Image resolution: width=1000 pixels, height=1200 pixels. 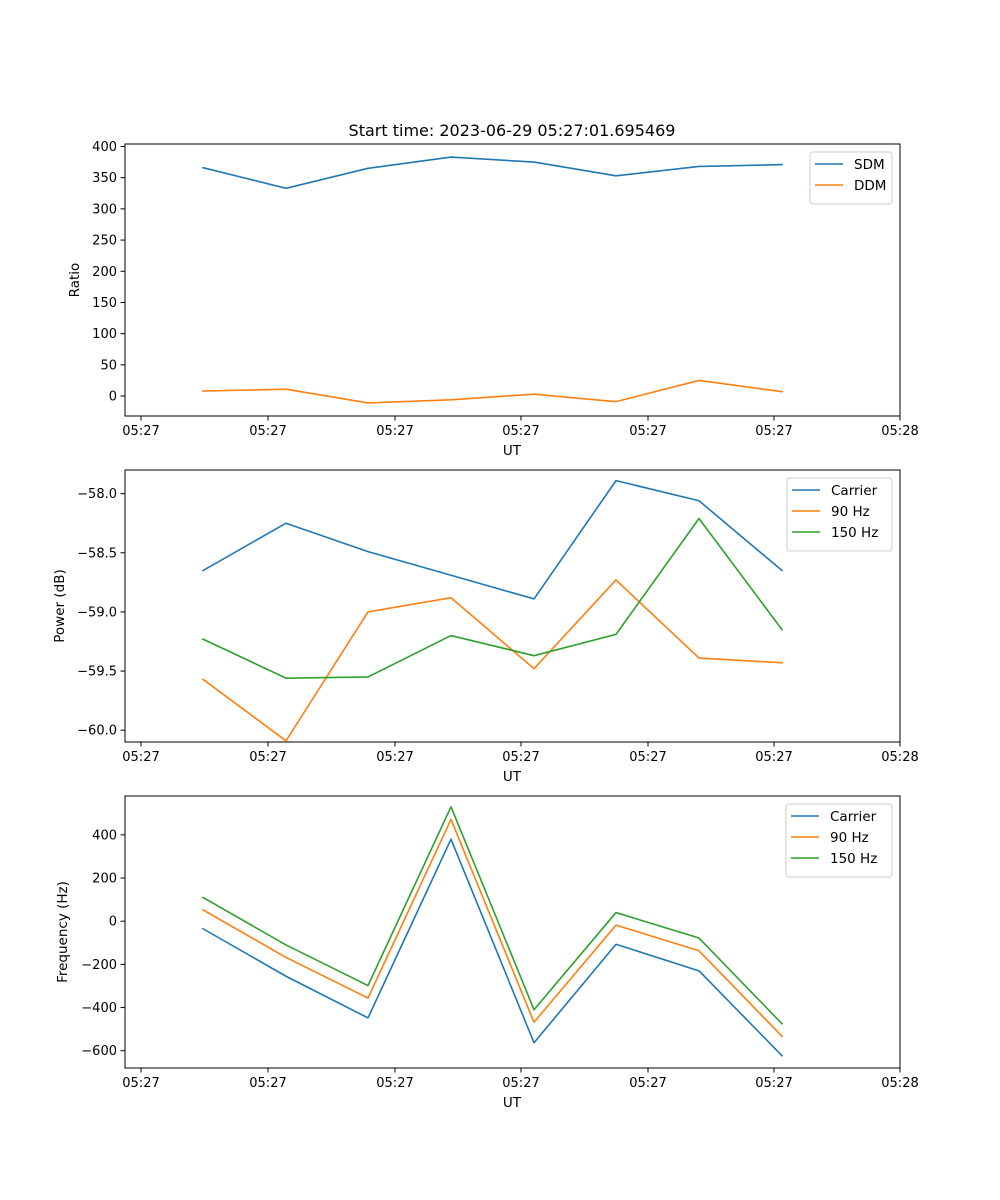 What do you see at coordinates (870, 186) in the screenshot?
I see `legend-label: DDM` at bounding box center [870, 186].